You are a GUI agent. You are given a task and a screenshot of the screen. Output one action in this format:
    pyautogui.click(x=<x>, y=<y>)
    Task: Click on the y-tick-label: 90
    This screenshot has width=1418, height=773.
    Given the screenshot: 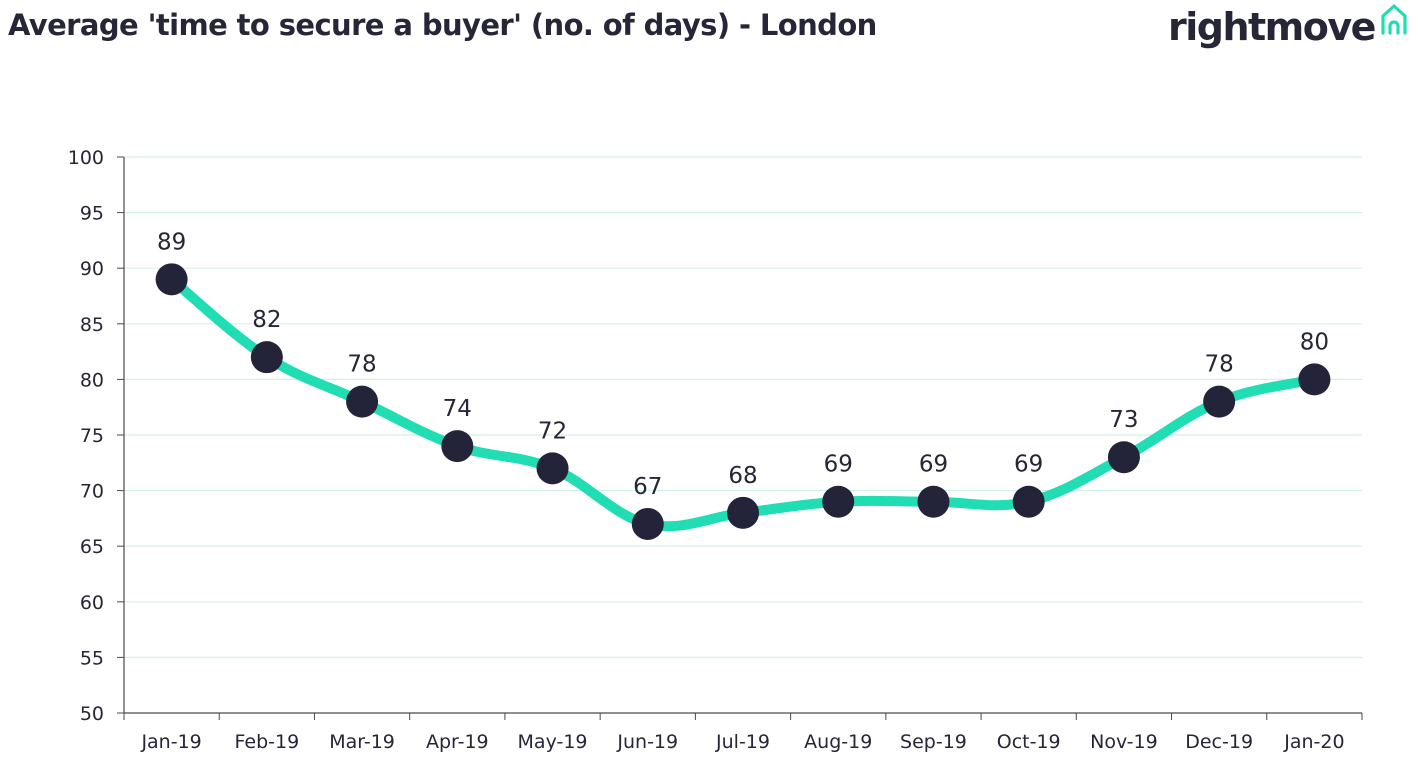 What is the action you would take?
    pyautogui.click(x=92, y=269)
    